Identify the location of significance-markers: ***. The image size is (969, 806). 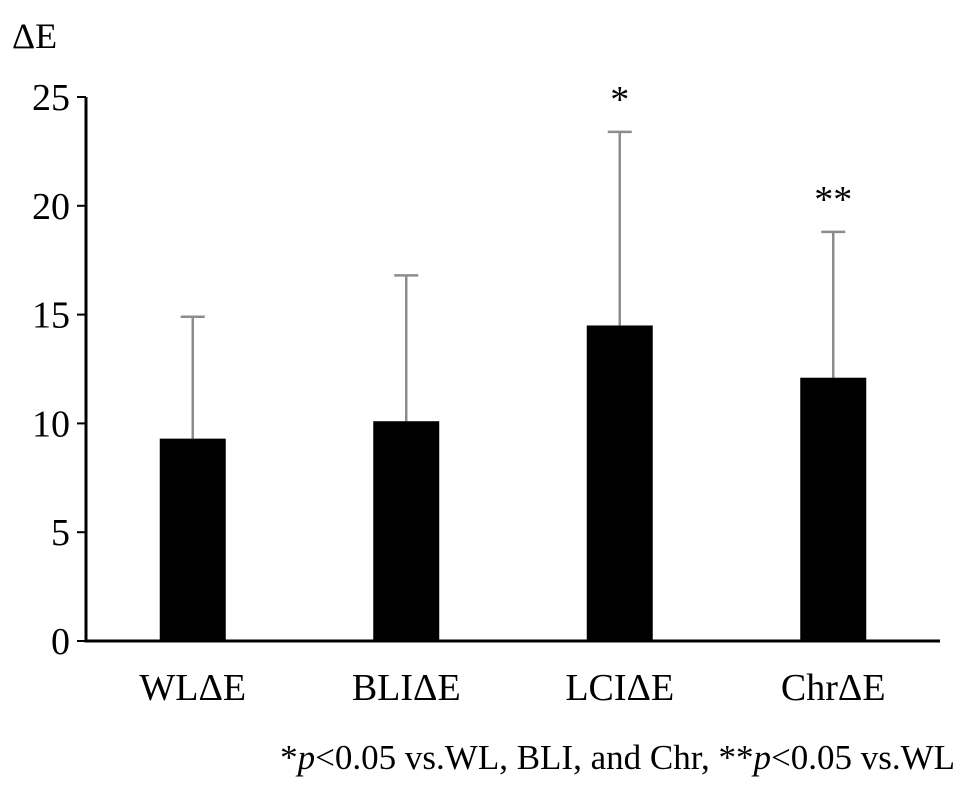
(731, 150).